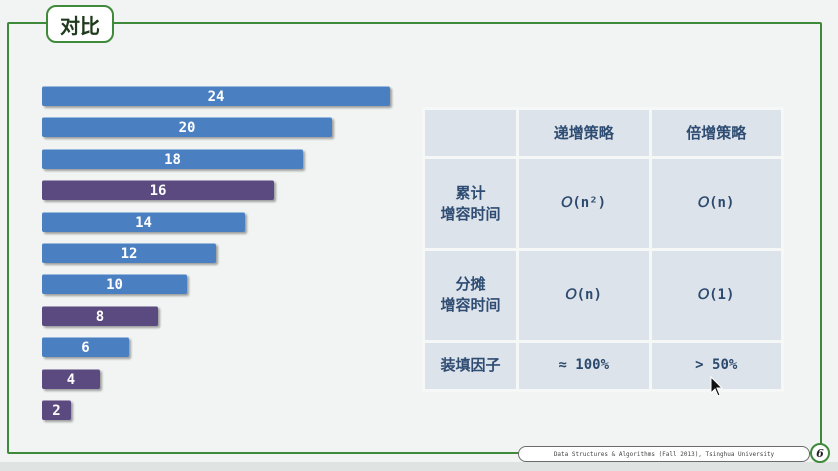 This screenshot has width=838, height=471. I want to click on table-header-row: 递增策略 倍增策略, so click(603, 133).